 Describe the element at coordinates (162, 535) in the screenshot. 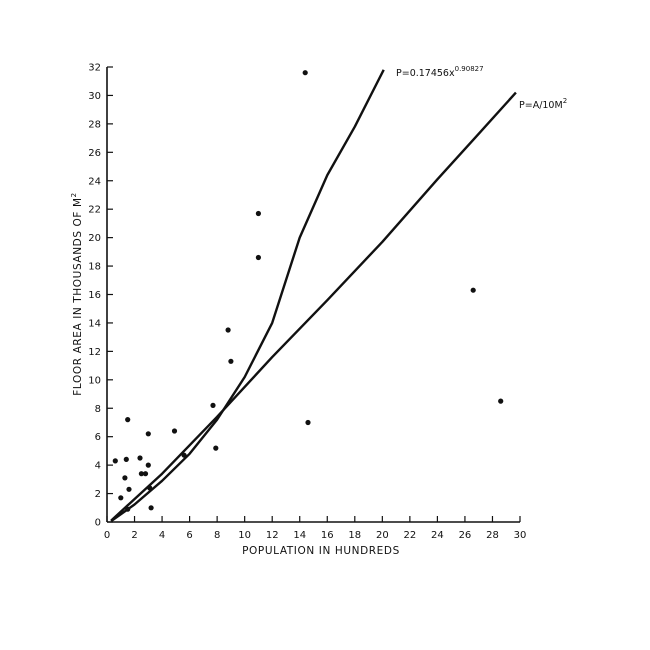

I see `x-tick-label: 4` at that location.